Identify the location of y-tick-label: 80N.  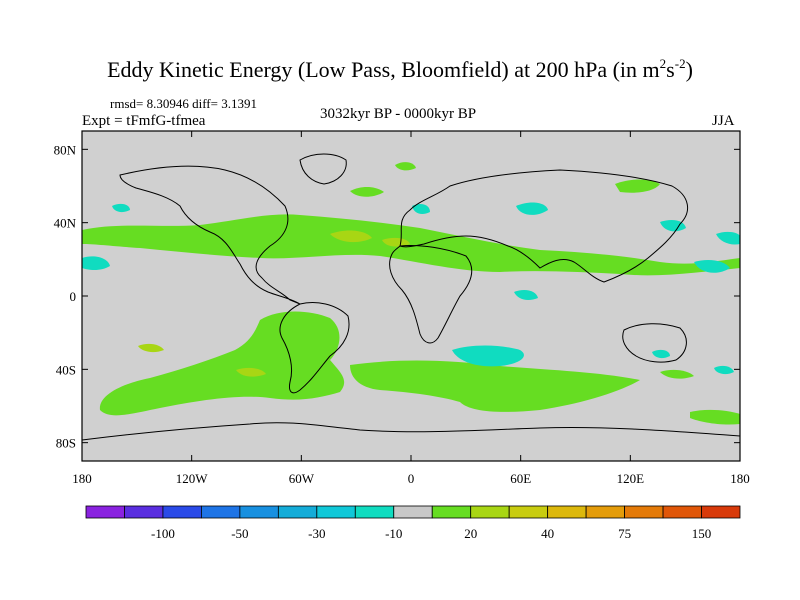
(65, 149).